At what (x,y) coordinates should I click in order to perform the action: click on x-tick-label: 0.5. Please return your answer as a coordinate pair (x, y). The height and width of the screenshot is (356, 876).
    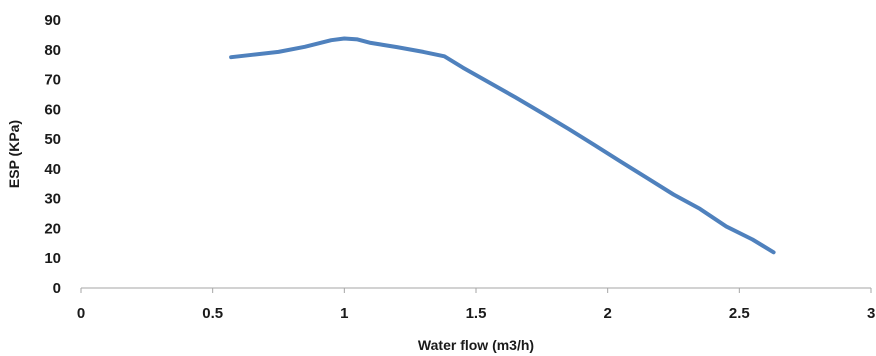
    Looking at the image, I should click on (212, 313).